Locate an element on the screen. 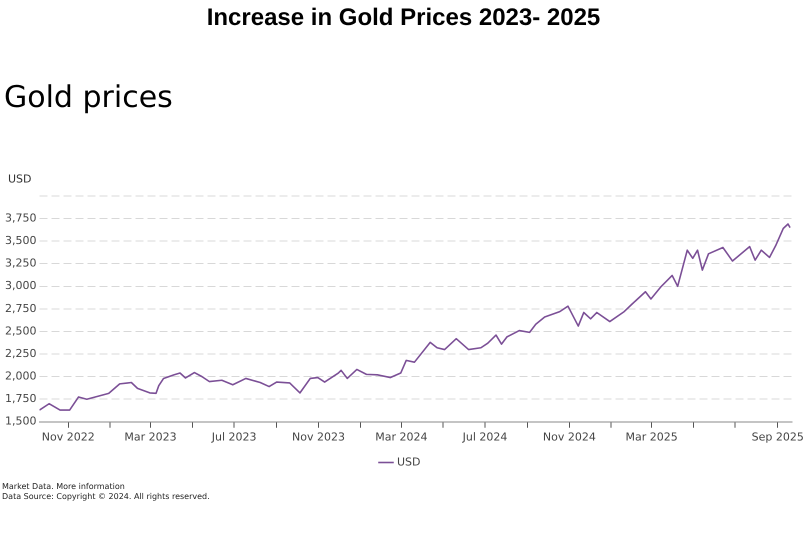 The image size is (807, 536). x-tick-label: Mar 2025 is located at coordinates (651, 437).